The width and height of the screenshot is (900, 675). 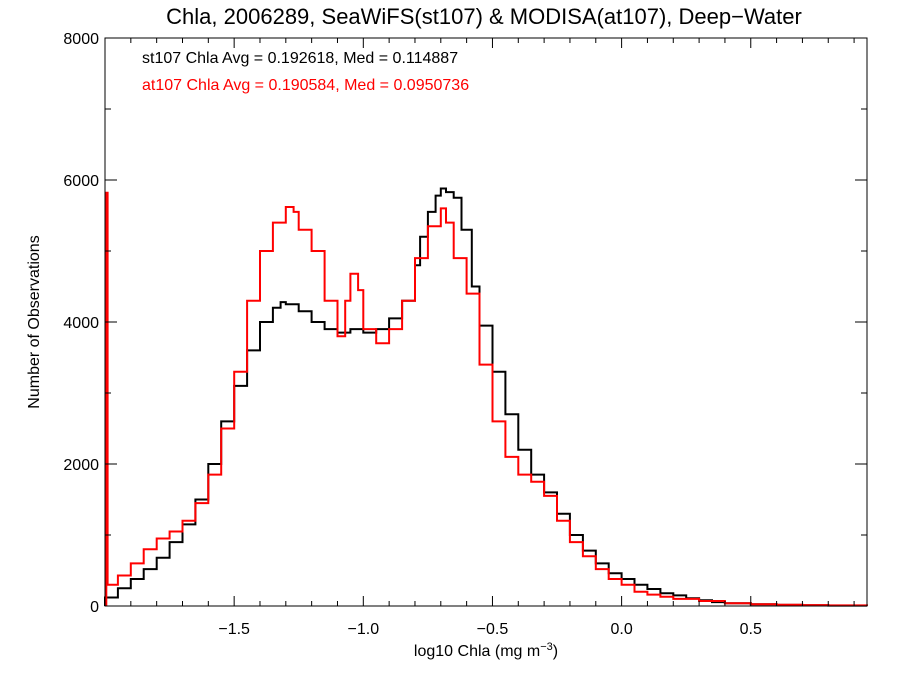 I want to click on x-axis-label-main: log10 Chla (mg m, so click(x=477, y=651).